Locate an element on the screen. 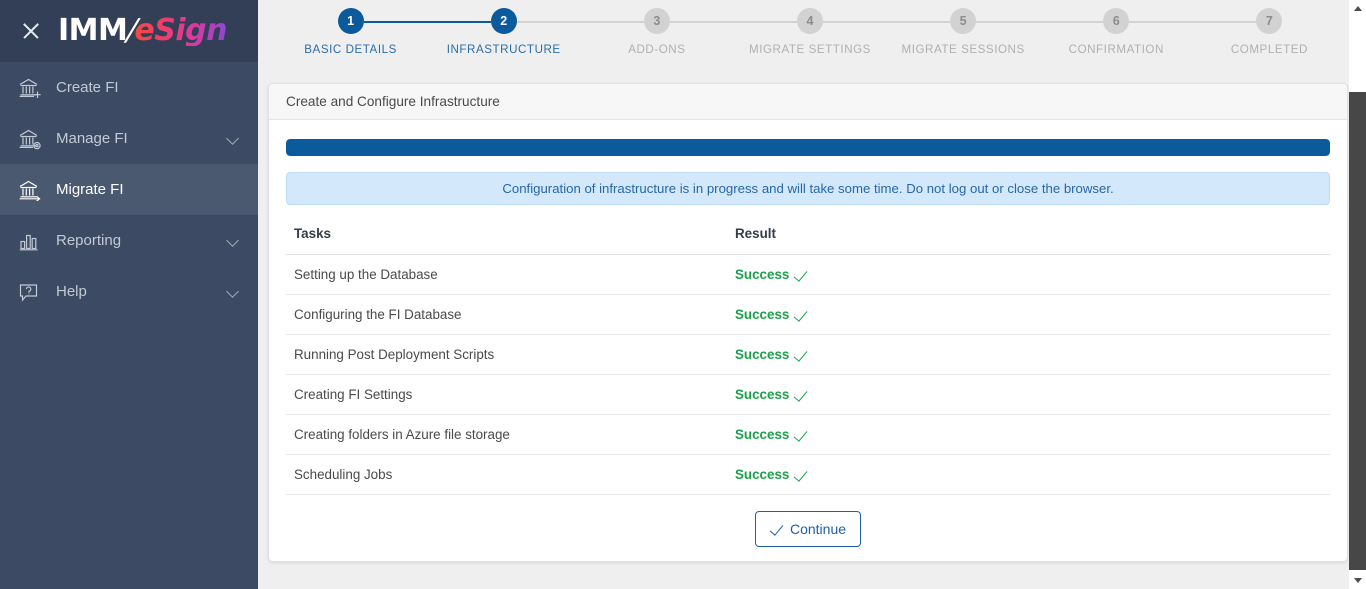 This screenshot has height=589, width=1366. table-header-row: Tasks Result is located at coordinates (808, 240).